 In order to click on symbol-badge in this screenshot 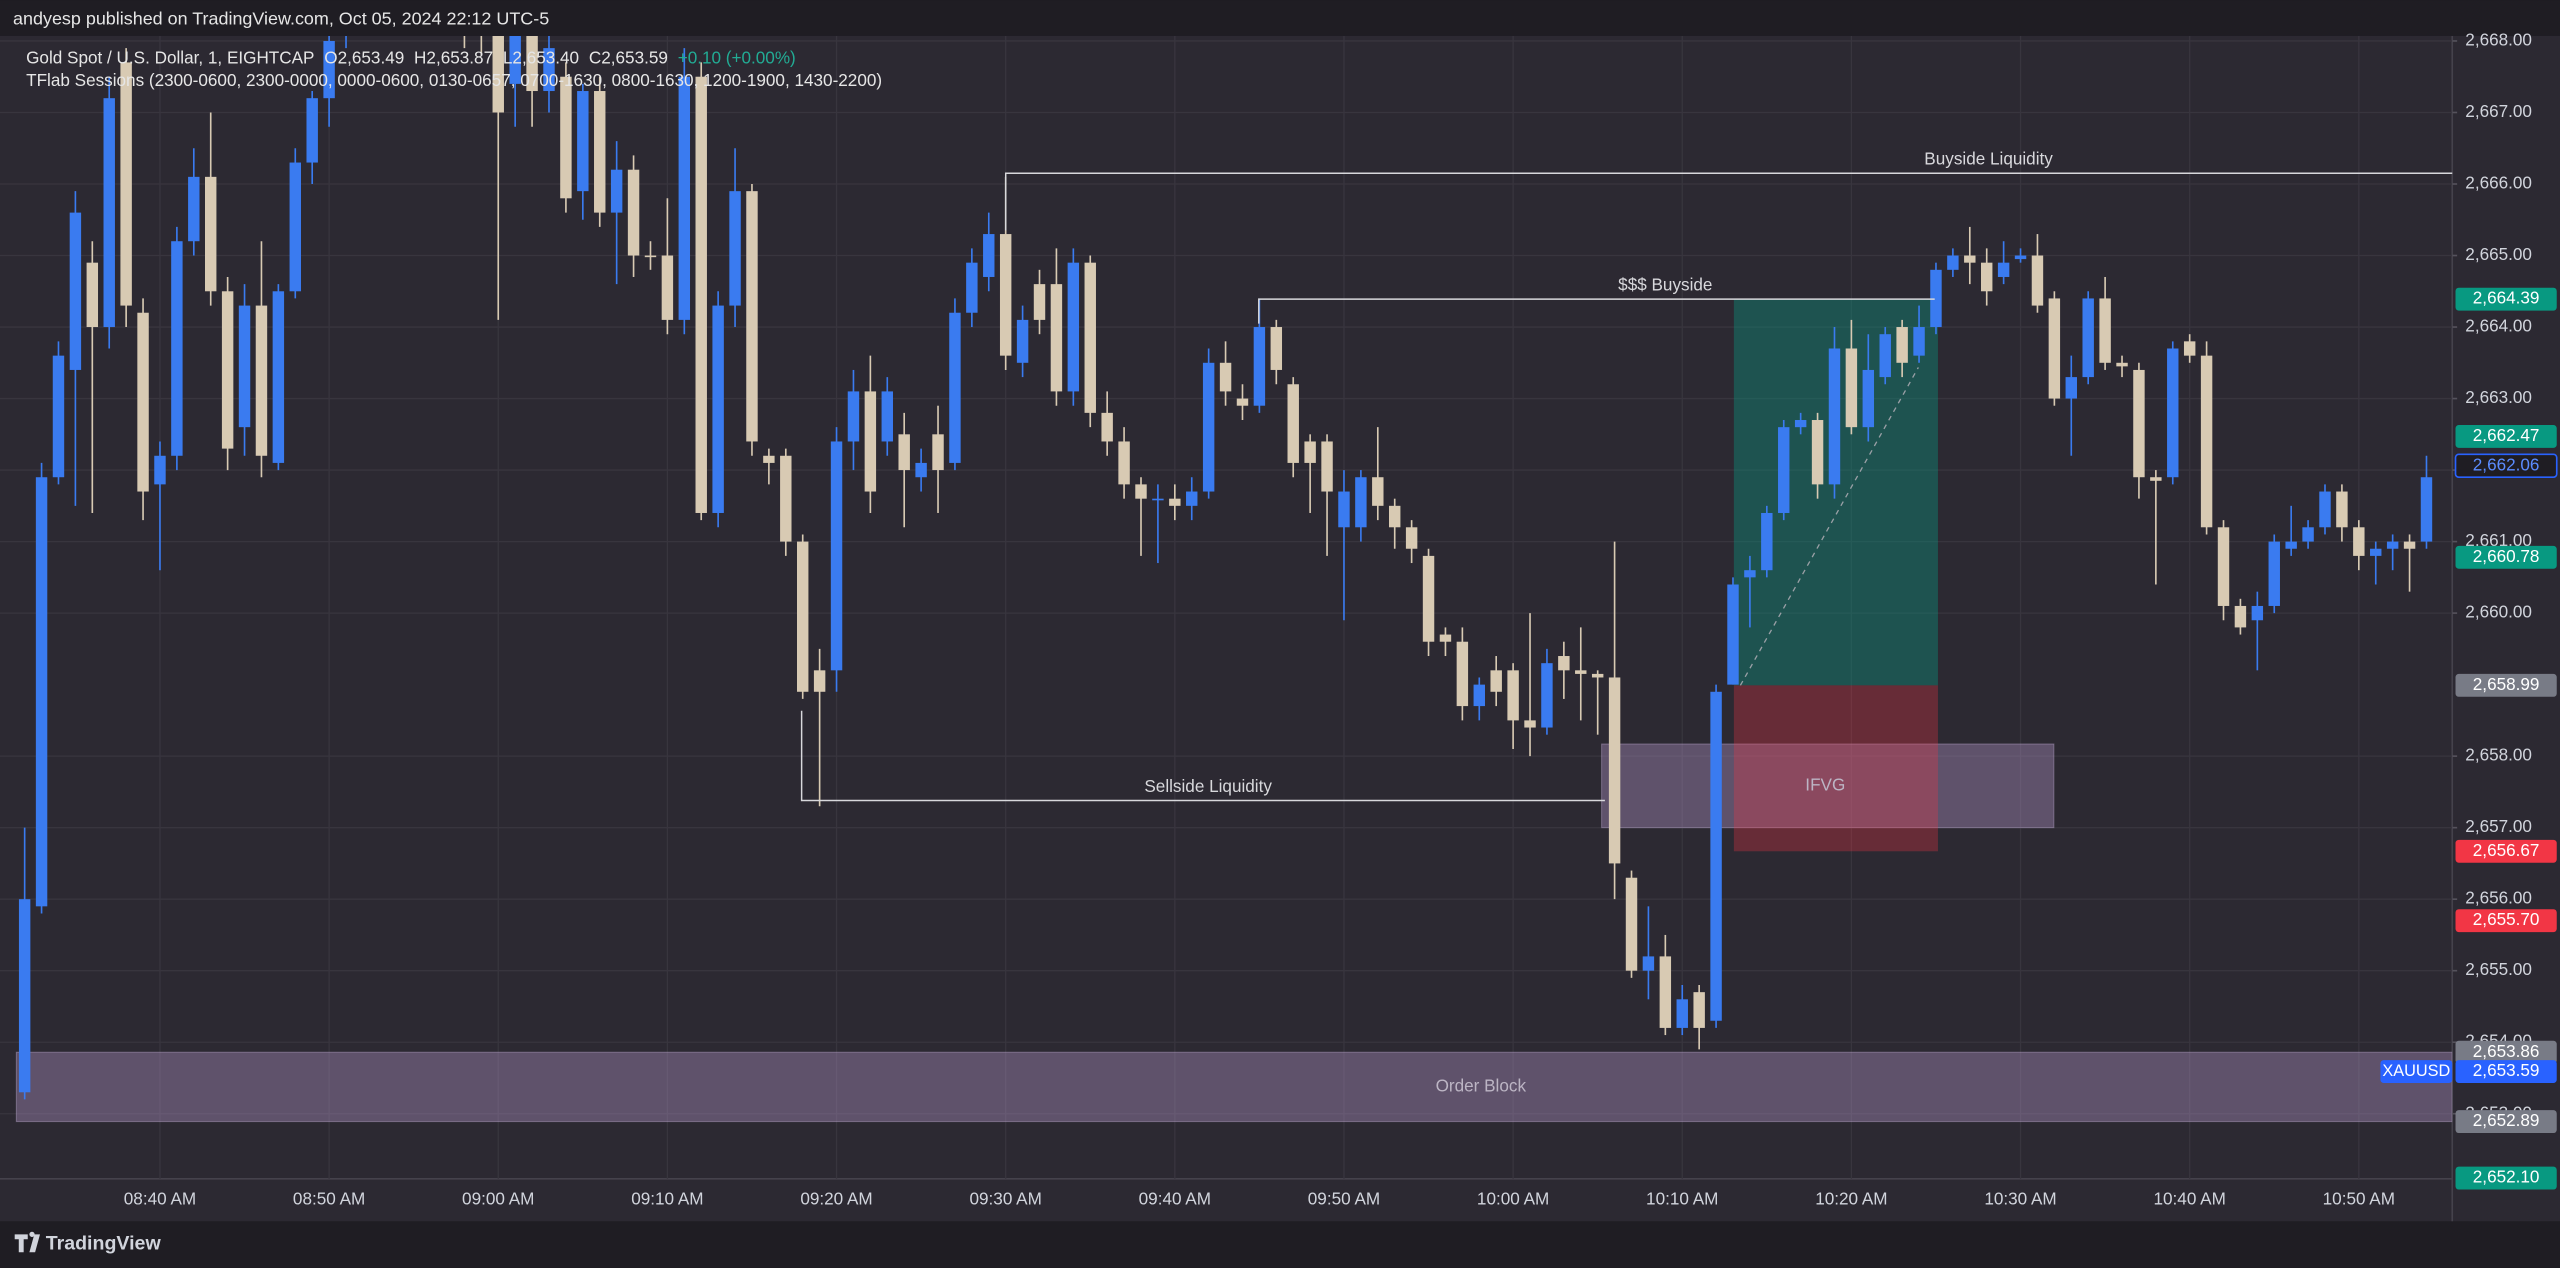, I will do `click(2416, 1071)`.